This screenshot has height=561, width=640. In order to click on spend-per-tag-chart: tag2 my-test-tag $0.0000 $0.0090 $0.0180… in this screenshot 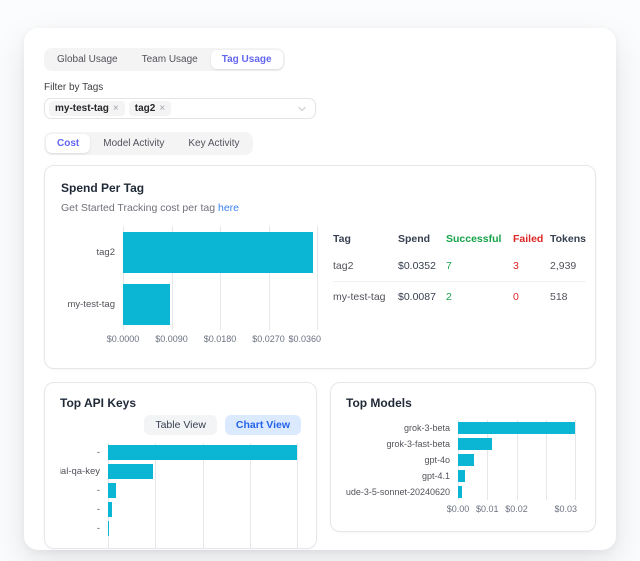, I will do `click(192, 286)`.